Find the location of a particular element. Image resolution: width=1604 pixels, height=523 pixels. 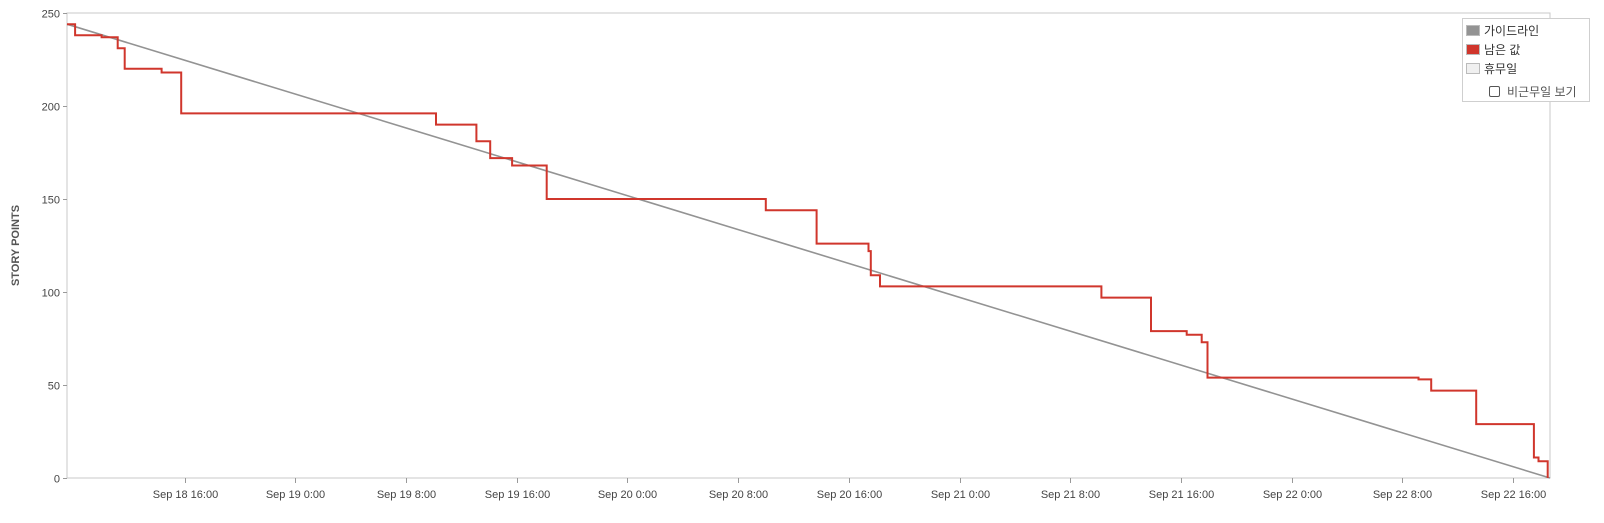

legend-swatch-holiday is located at coordinates (1473, 68).